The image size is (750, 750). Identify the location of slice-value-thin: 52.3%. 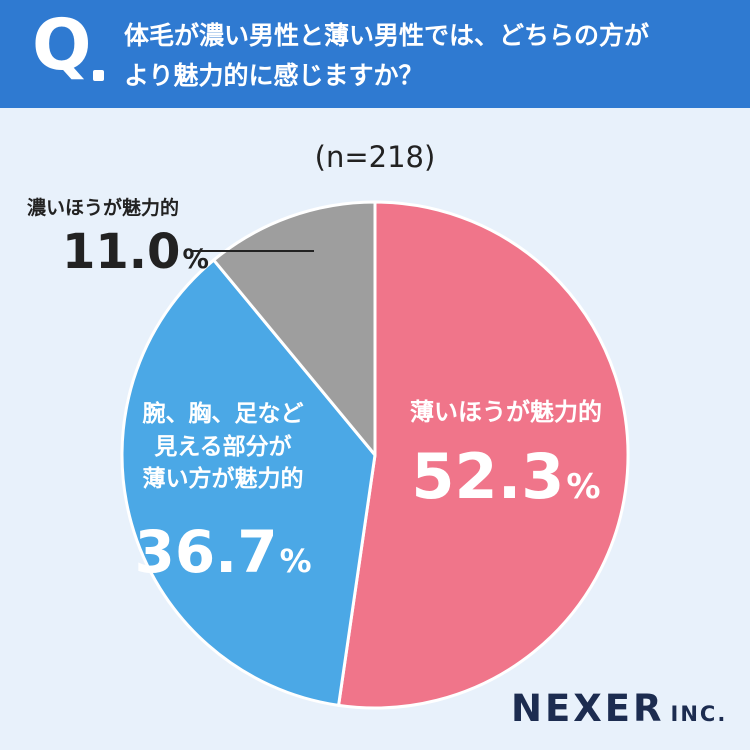
(506, 477).